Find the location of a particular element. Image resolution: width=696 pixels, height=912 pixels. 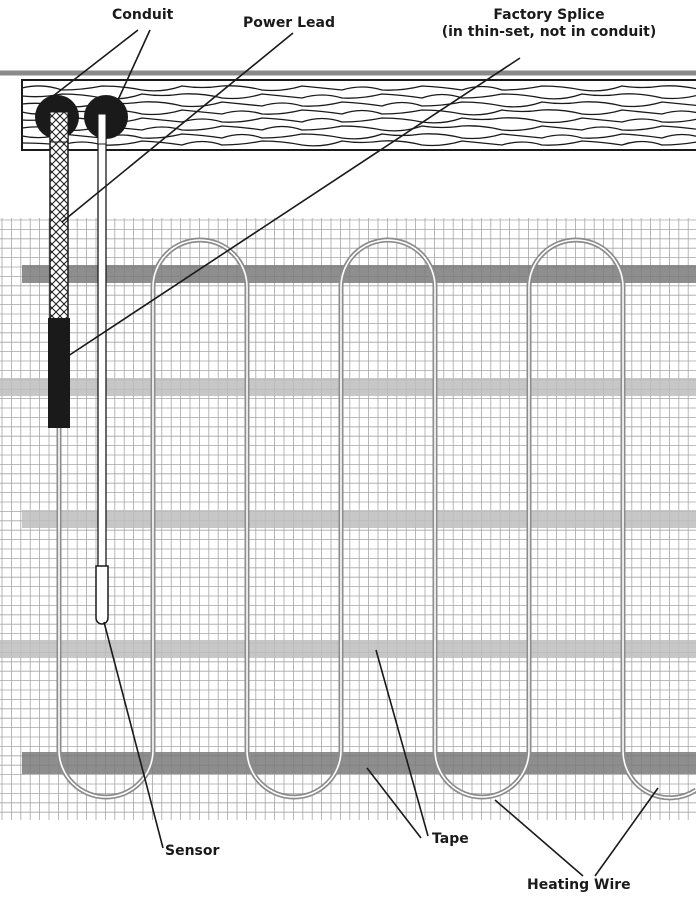

label-factory-splice-line1: Factory Splice is located at coordinates (549, 15).